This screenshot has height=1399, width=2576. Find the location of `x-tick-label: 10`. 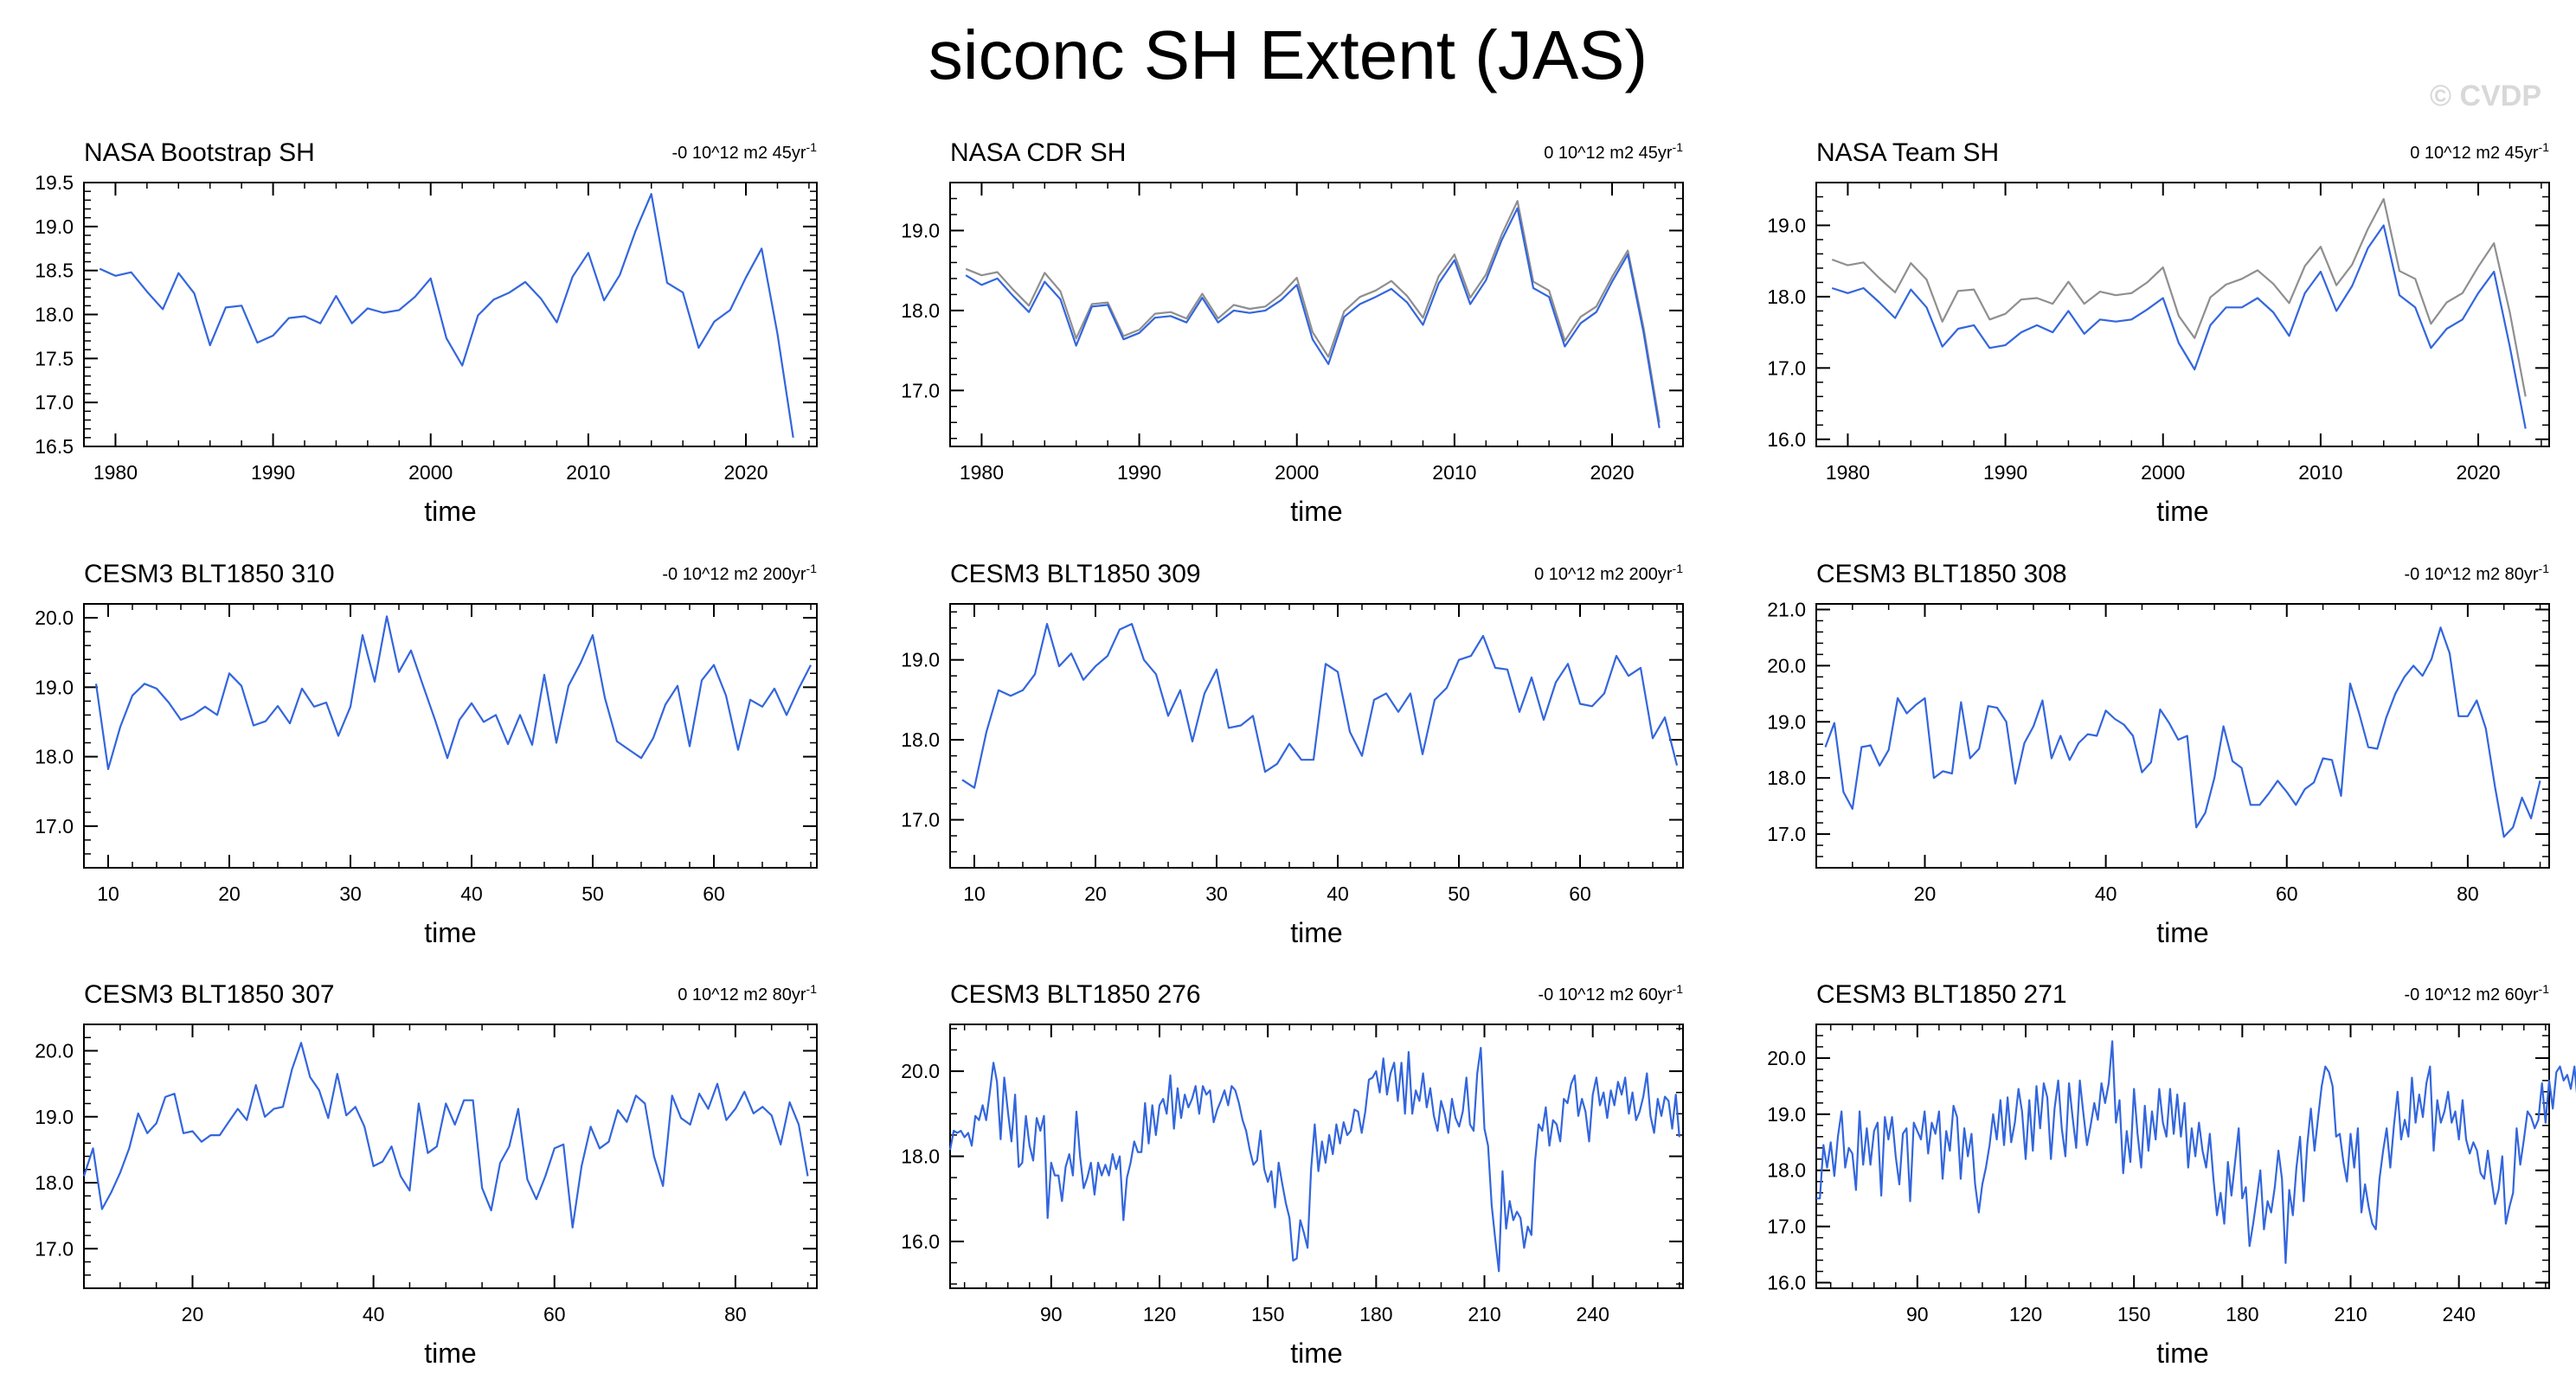

x-tick-label: 10 is located at coordinates (975, 893).